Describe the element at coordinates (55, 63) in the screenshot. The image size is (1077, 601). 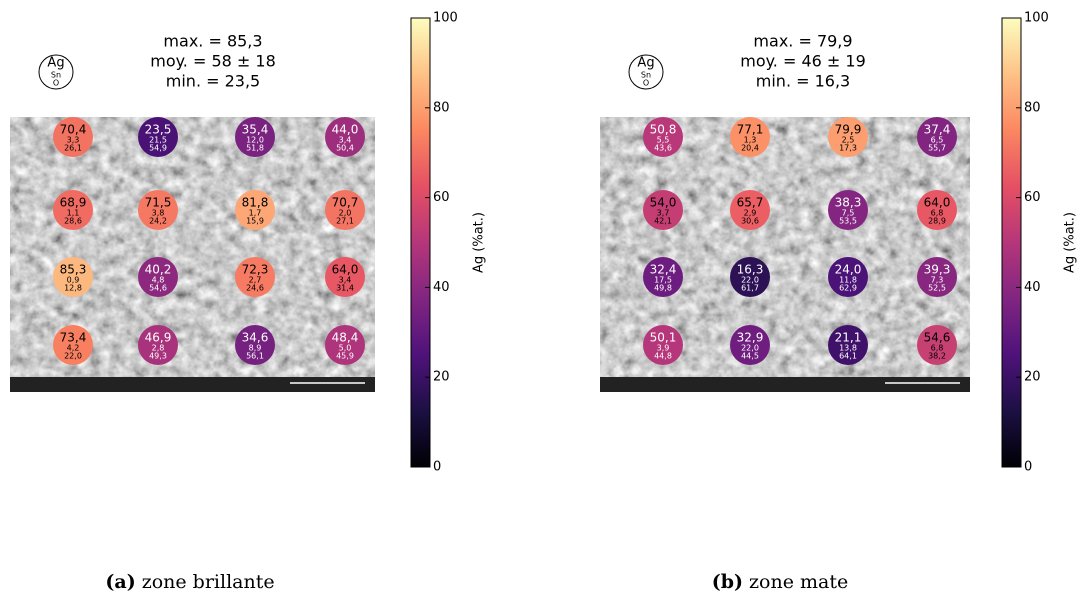
I see `legend-top: Ag` at that location.